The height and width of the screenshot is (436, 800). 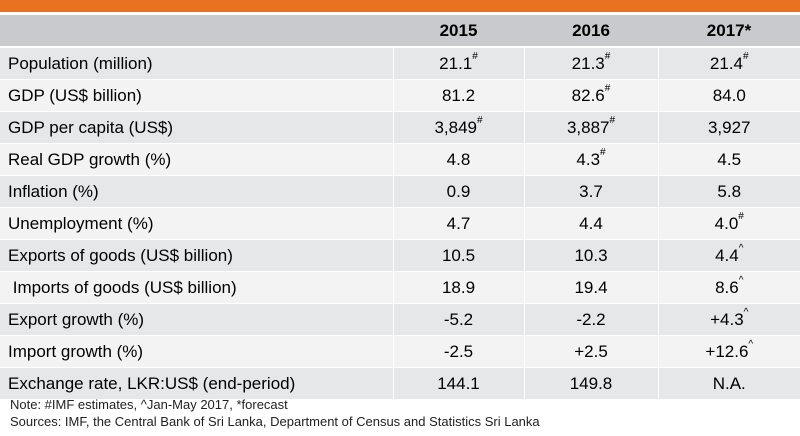 I want to click on value-cell: +4.3^, so click(x=728, y=319).